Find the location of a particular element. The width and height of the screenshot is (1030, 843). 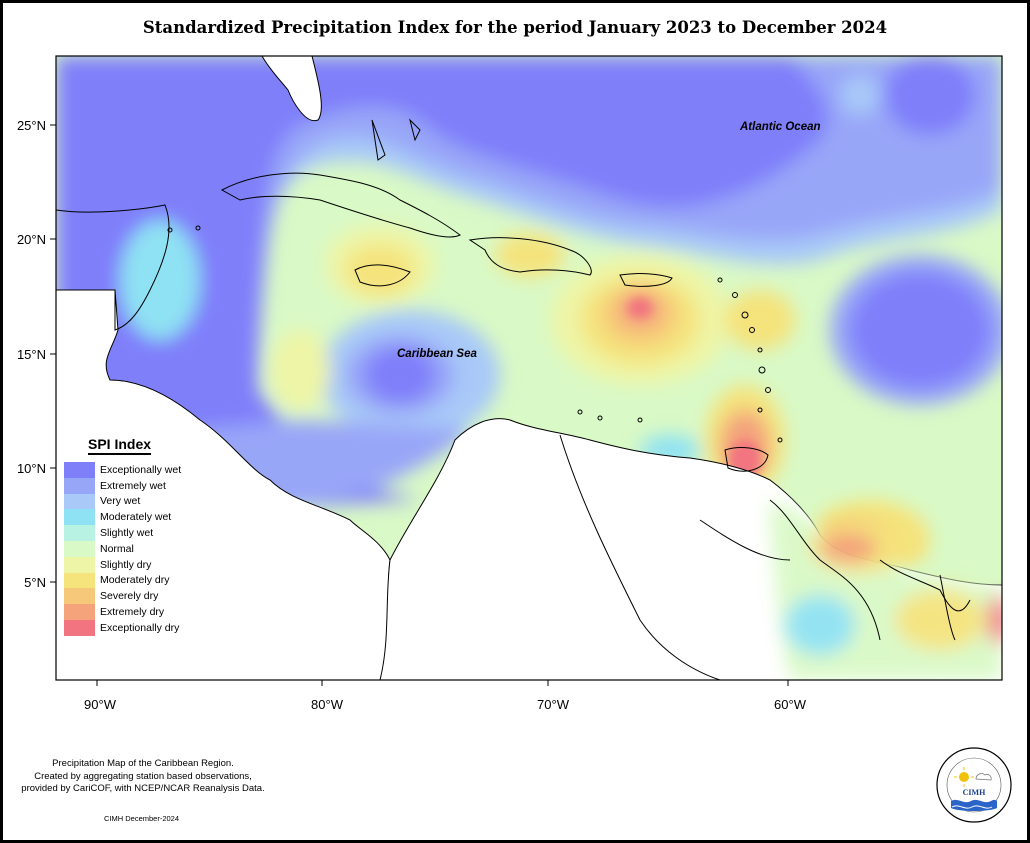

legend-row: Severely dry is located at coordinates (129, 596).